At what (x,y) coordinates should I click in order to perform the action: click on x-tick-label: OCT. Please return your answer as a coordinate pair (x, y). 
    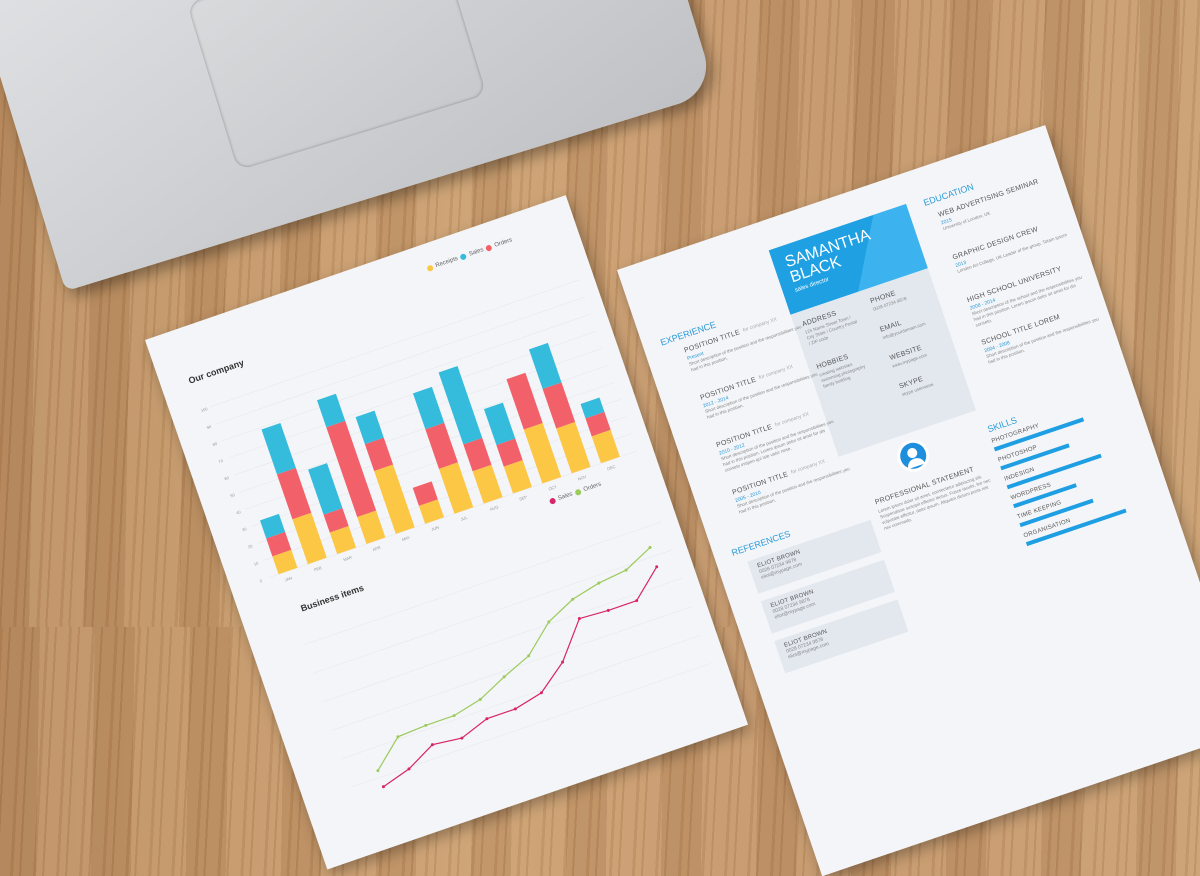
    Looking at the image, I should click on (553, 488).